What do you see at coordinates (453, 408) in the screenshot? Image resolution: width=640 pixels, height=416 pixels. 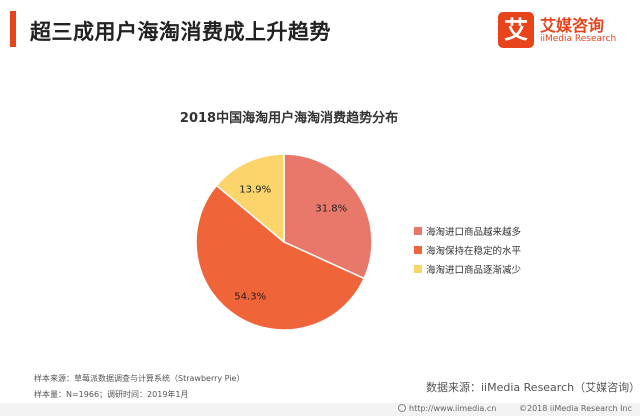 I see `website-url-text: http://www.iimedia.cn` at bounding box center [453, 408].